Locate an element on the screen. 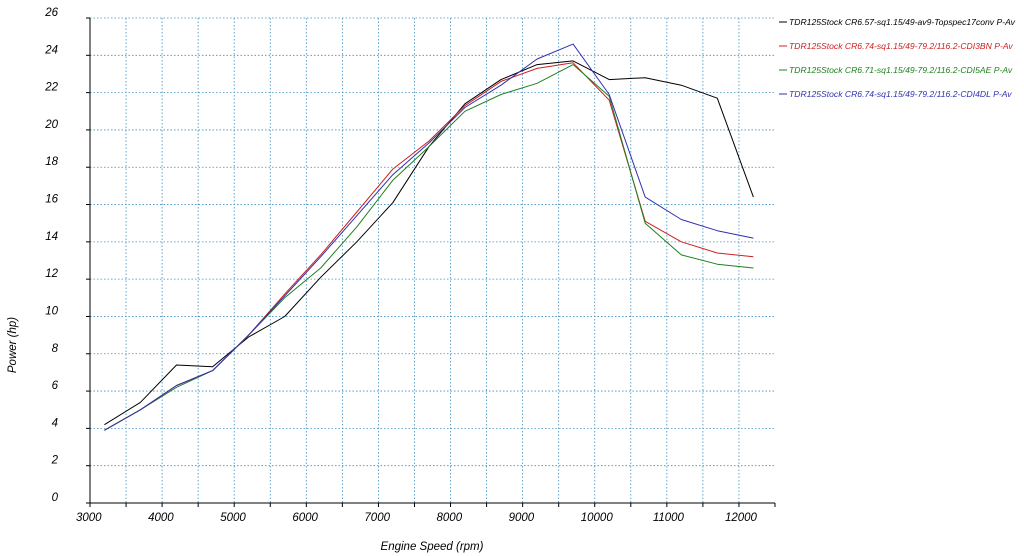 This screenshot has width=1024, height=556. y-tick-label: 16 is located at coordinates (51, 200).